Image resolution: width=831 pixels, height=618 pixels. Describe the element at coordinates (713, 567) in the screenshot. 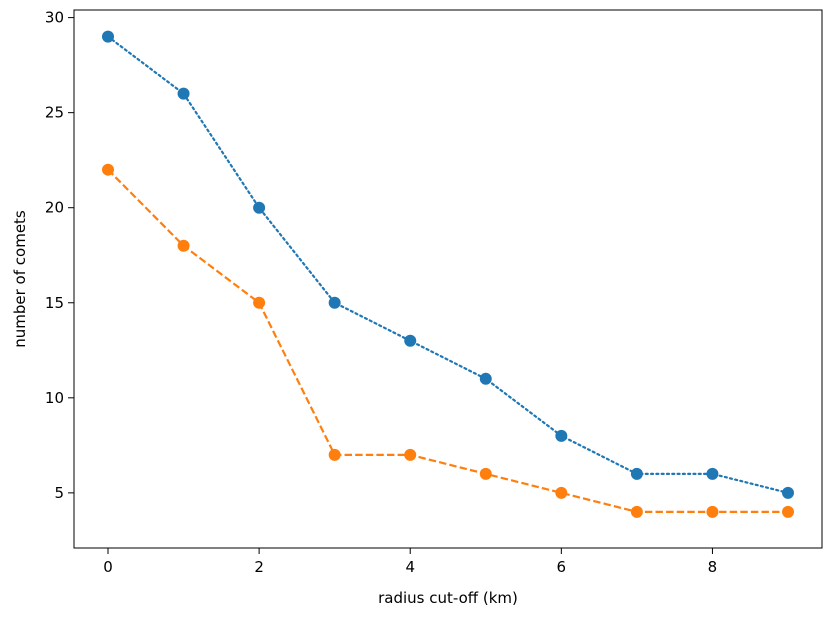

I see `x-tick-label: 8` at that location.